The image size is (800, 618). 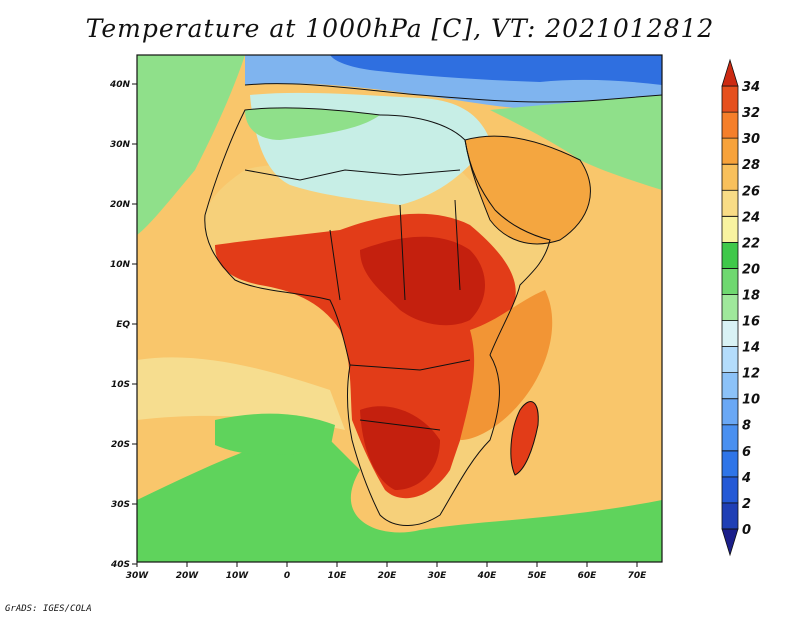 What do you see at coordinates (238, 576) in the screenshot?
I see `lon-tick-label: 10W` at bounding box center [238, 576].